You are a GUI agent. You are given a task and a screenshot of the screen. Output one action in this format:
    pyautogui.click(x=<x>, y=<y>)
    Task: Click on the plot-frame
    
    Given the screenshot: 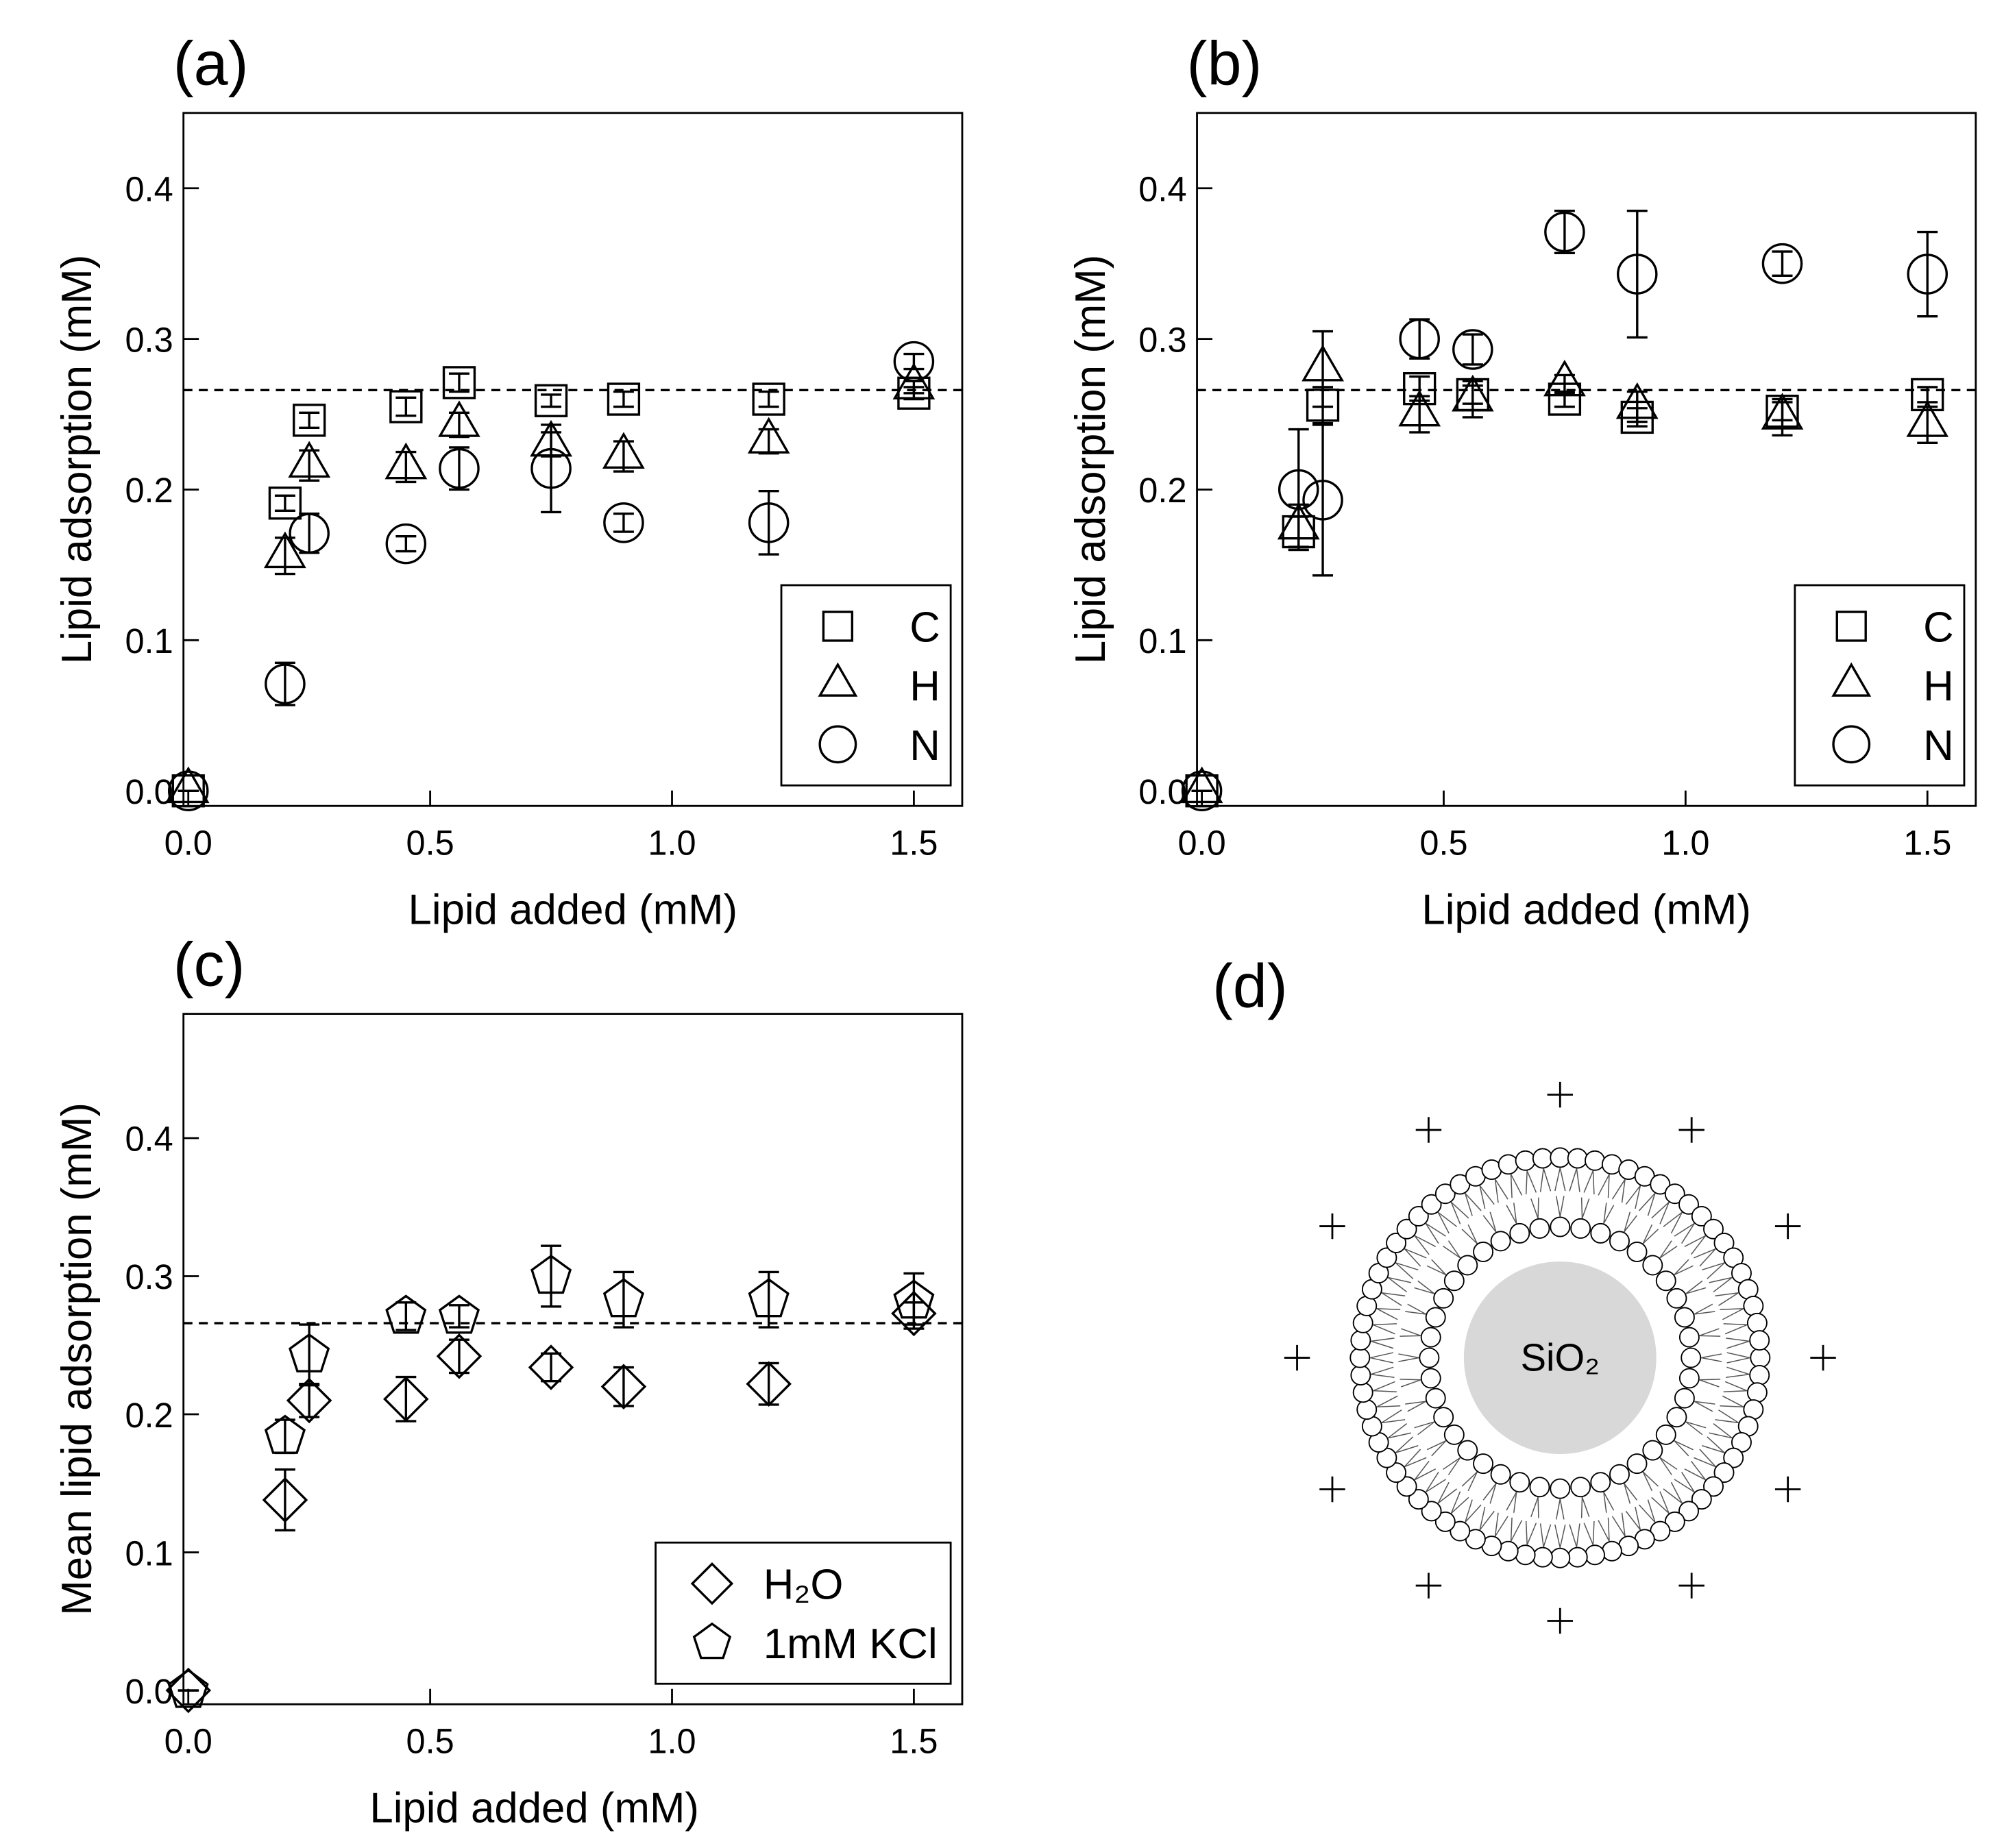 What is the action you would take?
    pyautogui.click(x=573, y=1359)
    